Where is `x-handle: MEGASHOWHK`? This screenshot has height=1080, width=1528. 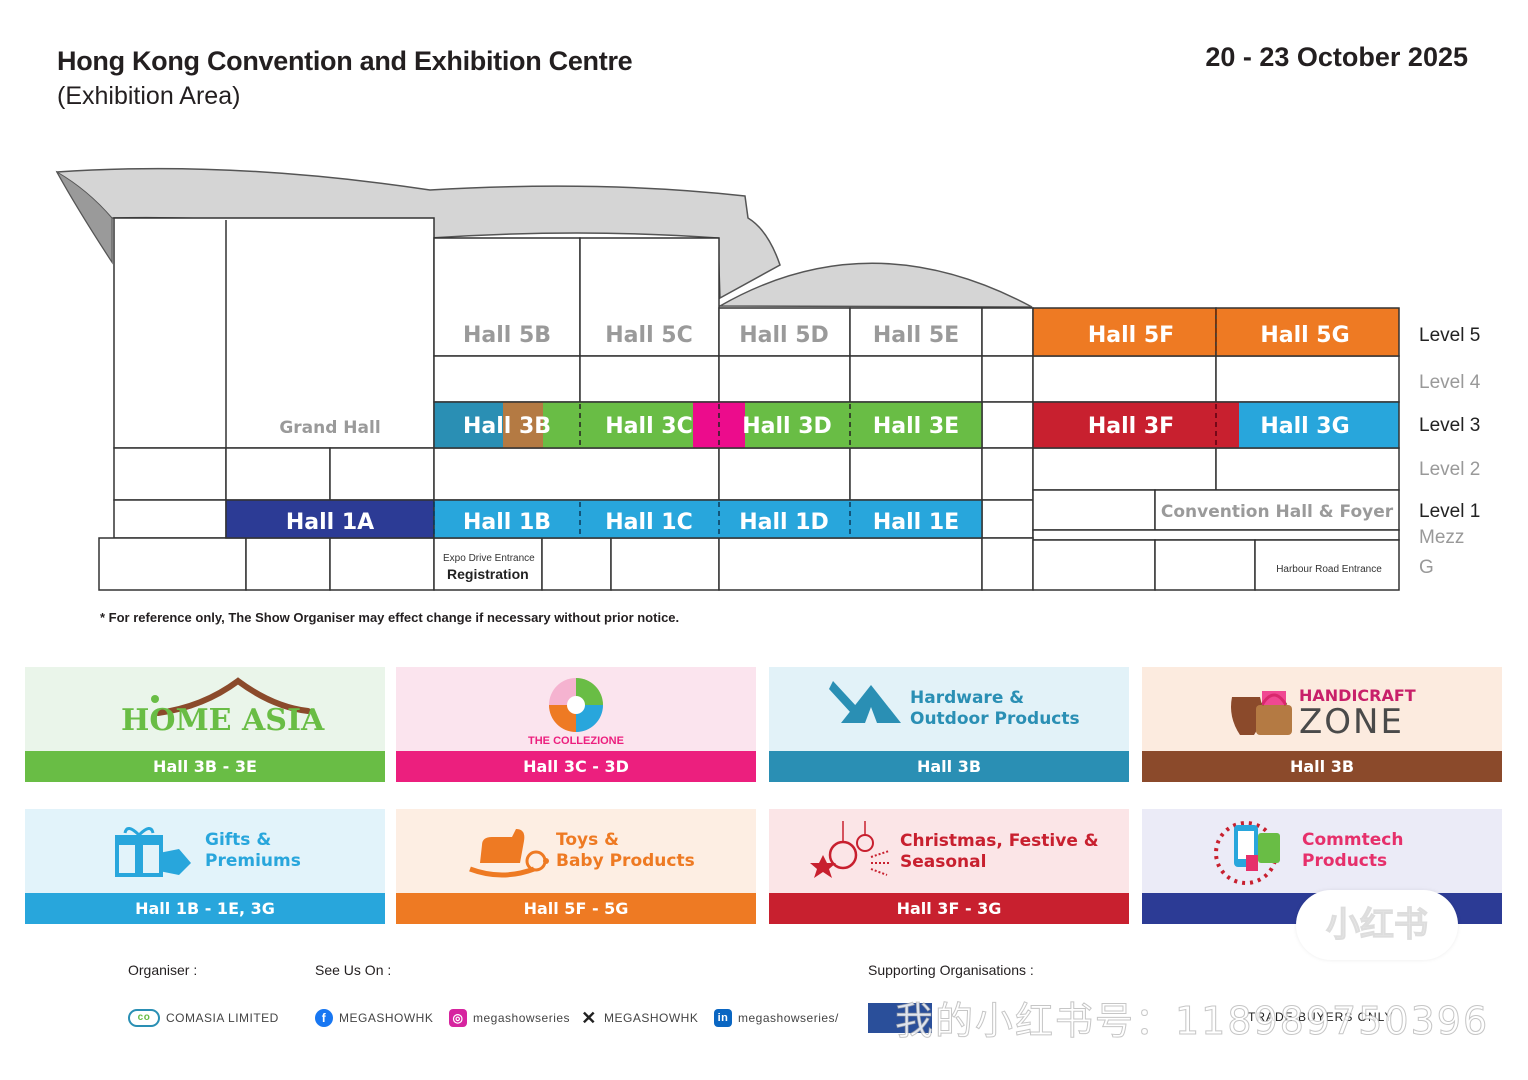 x-handle: MEGASHOWHK is located at coordinates (651, 1018).